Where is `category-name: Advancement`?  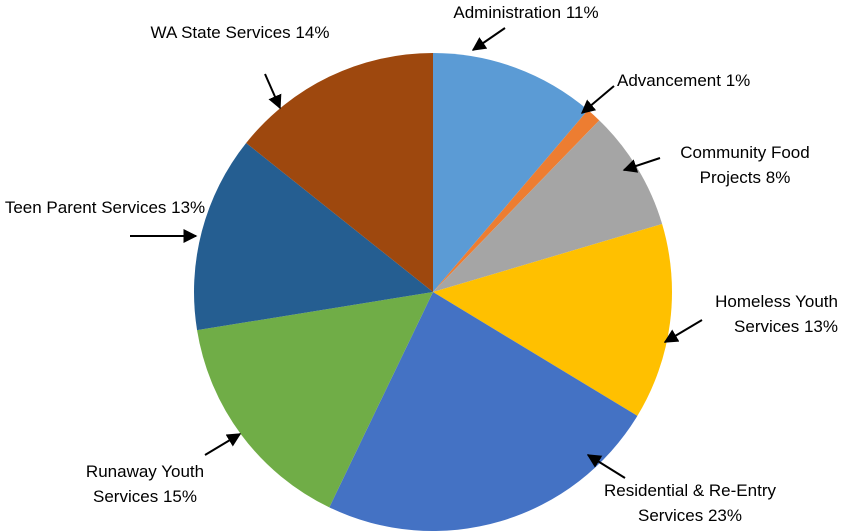 category-name: Advancement is located at coordinates (669, 80).